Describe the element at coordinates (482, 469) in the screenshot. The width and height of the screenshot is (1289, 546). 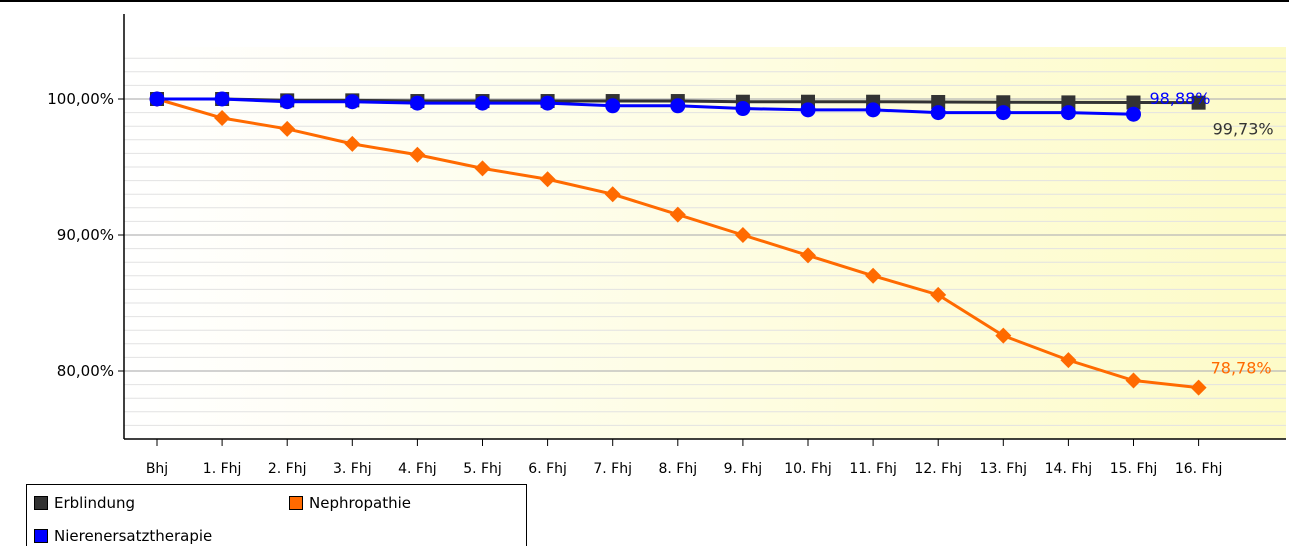
I see `x-tick-label: 5. Fhj` at that location.